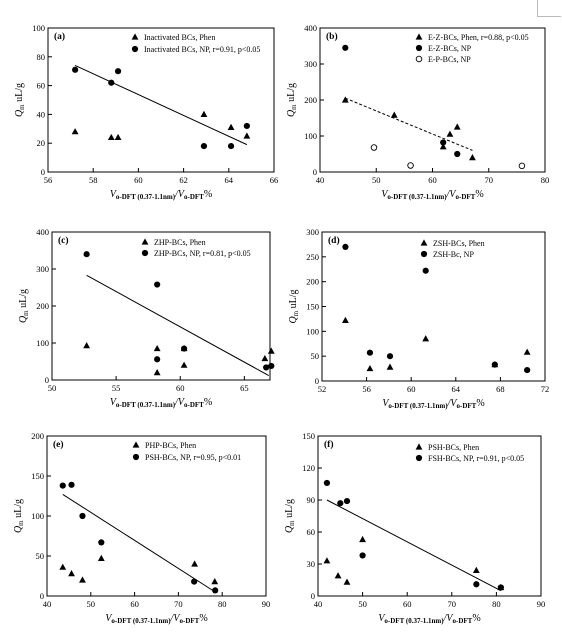  Describe the element at coordinates (311, 532) in the screenshot. I see `y-tick-label: 60` at that location.